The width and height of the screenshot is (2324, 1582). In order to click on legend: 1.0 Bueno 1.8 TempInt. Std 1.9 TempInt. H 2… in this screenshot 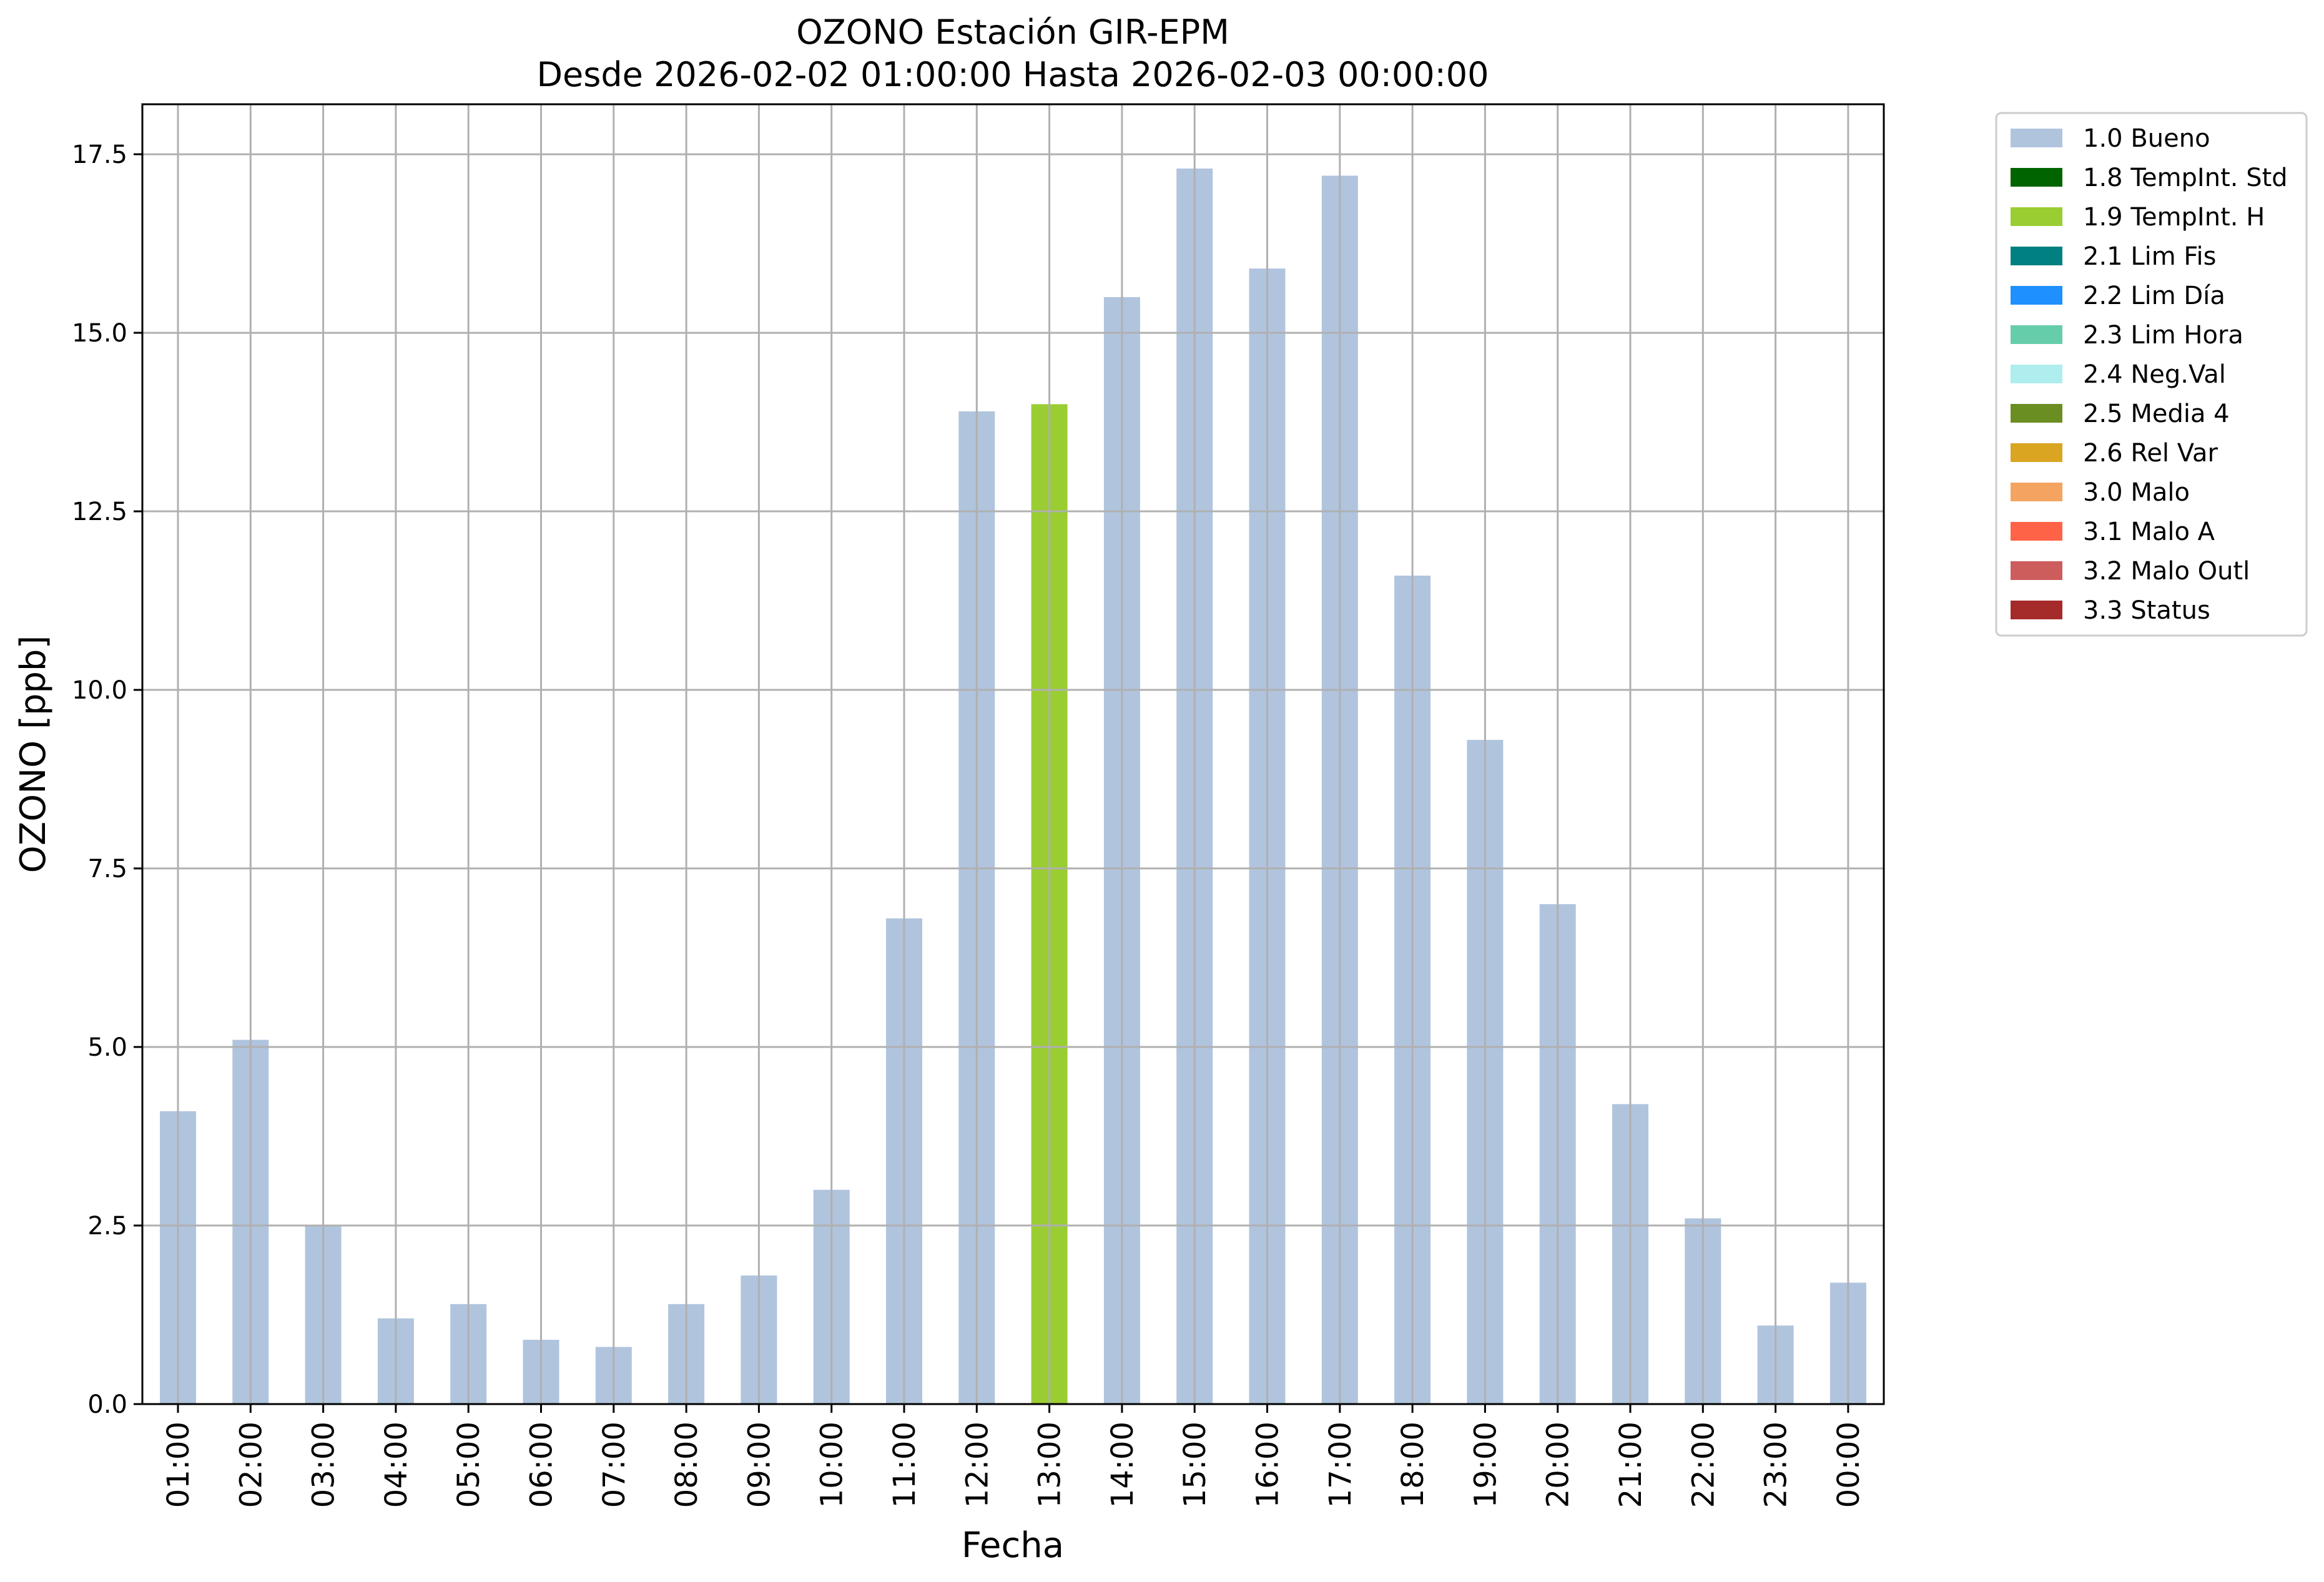, I will do `click(2151, 374)`.